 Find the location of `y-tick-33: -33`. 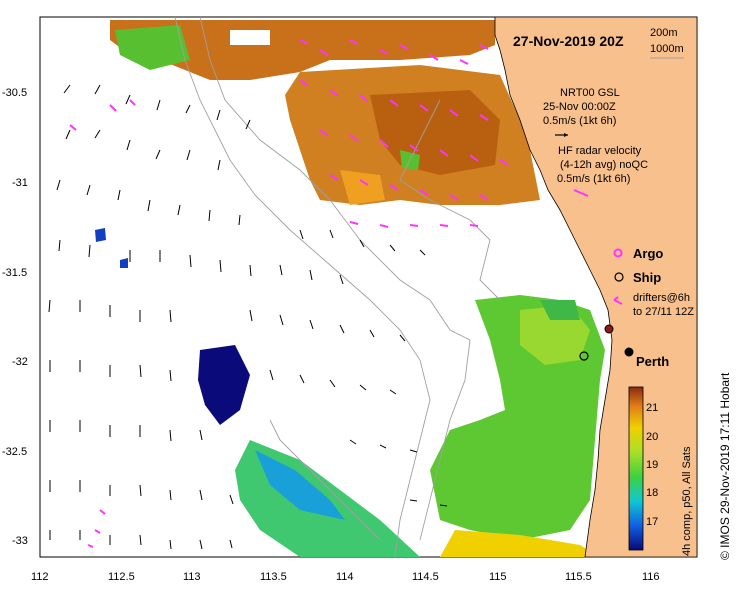

y-tick-33: -33 is located at coordinates (20, 541).